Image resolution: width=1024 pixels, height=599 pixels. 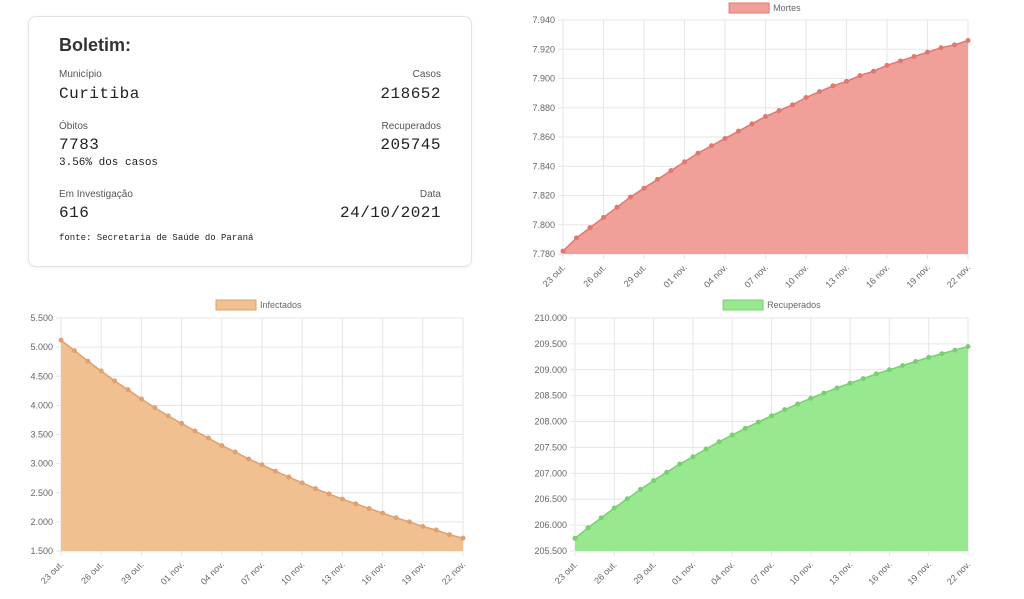 I want to click on mortes-legend-swatch, so click(x=749, y=8).